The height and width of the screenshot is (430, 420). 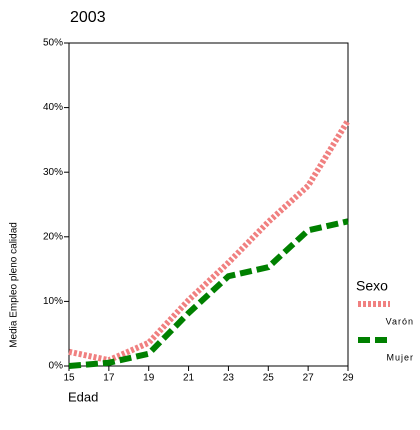 I want to click on x-tick-label: 25, so click(x=269, y=378).